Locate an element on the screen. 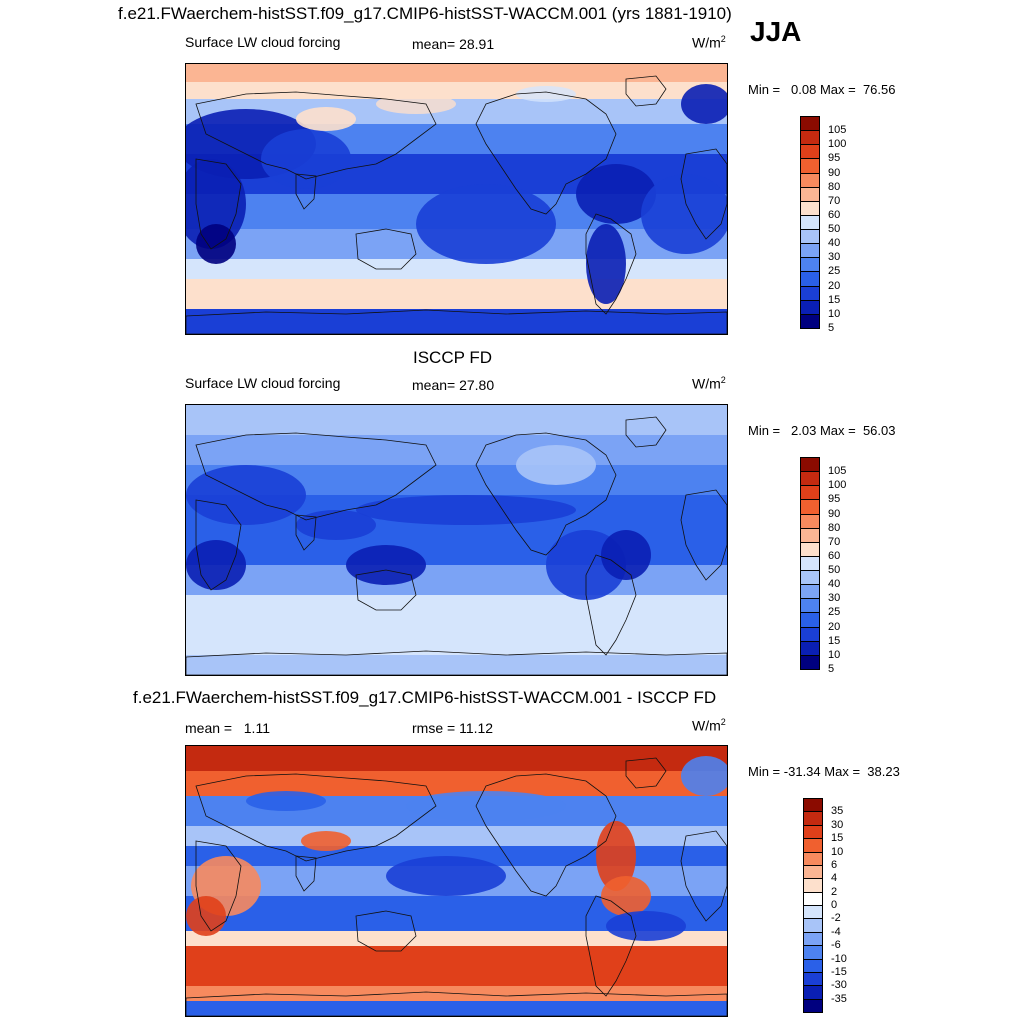  colorbar-tick-label: 50 is located at coordinates (834, 229).